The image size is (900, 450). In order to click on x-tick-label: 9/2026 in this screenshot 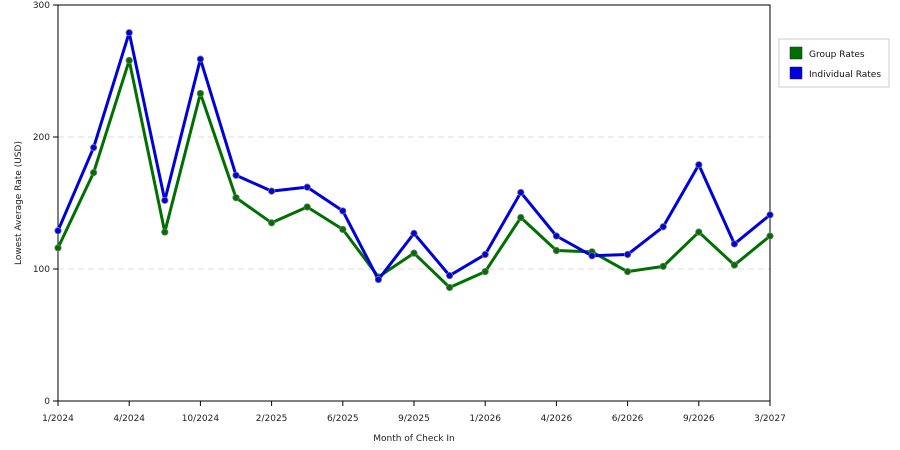, I will do `click(699, 419)`.